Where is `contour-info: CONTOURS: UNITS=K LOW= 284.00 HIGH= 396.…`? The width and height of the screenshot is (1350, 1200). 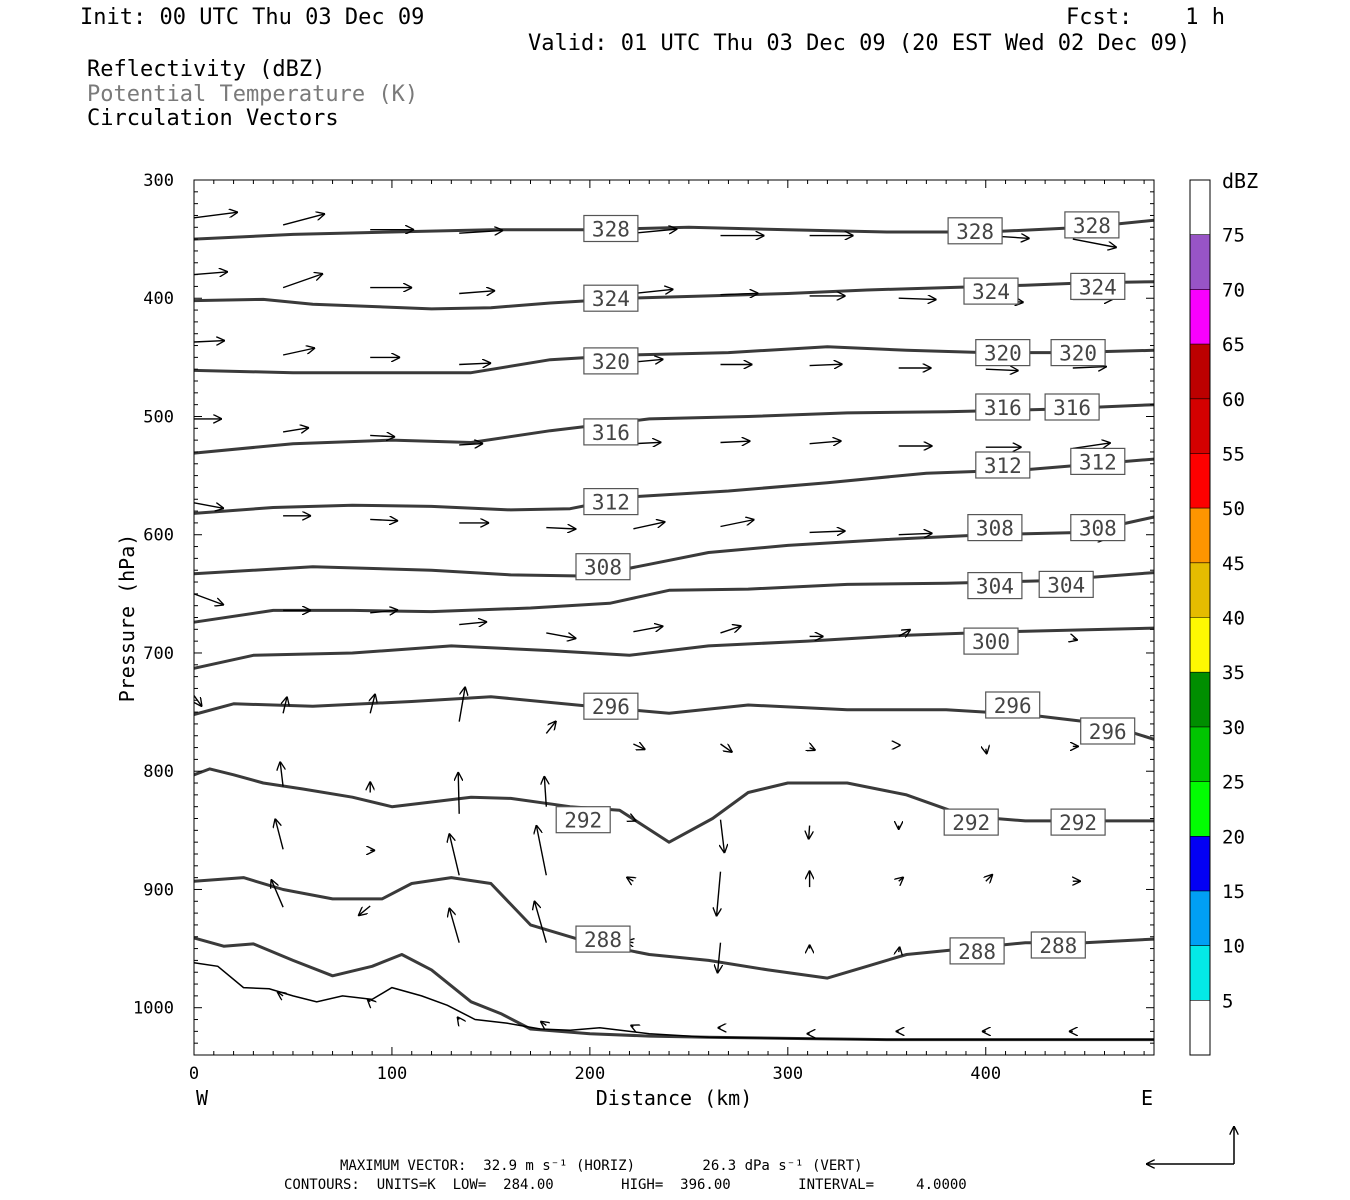
contour-info: CONTOURS: UNITS=K LOW= 284.00 HIGH= 396.… is located at coordinates (625, 1185).